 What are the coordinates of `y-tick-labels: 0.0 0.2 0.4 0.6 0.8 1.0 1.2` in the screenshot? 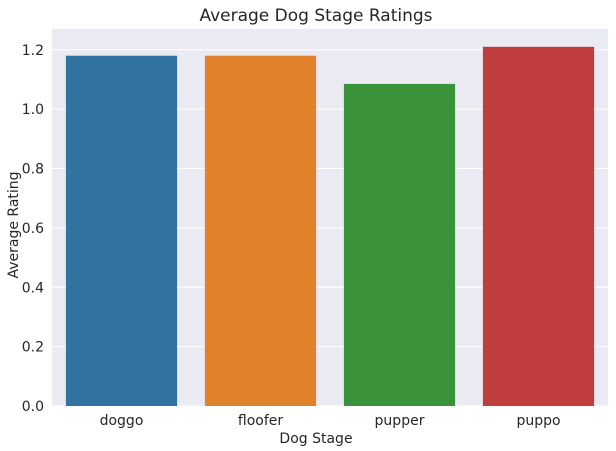 It's located at (33, 229).